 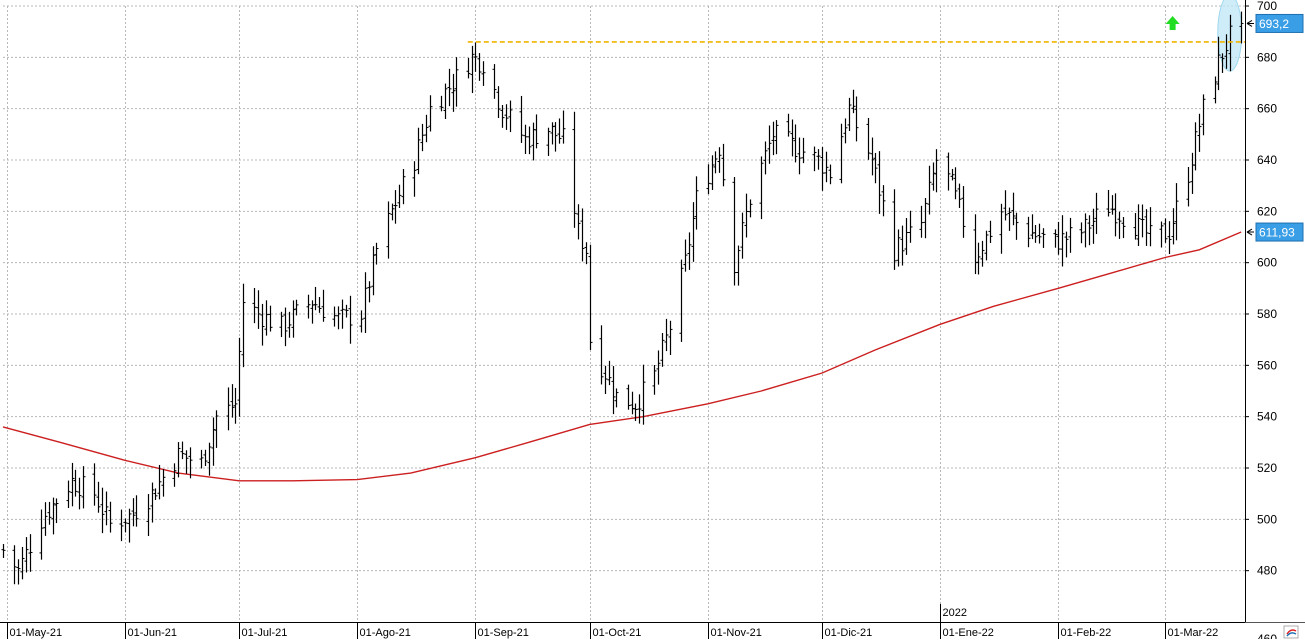 I want to click on x-tick-label: 01-Jul-21, so click(x=265, y=633).